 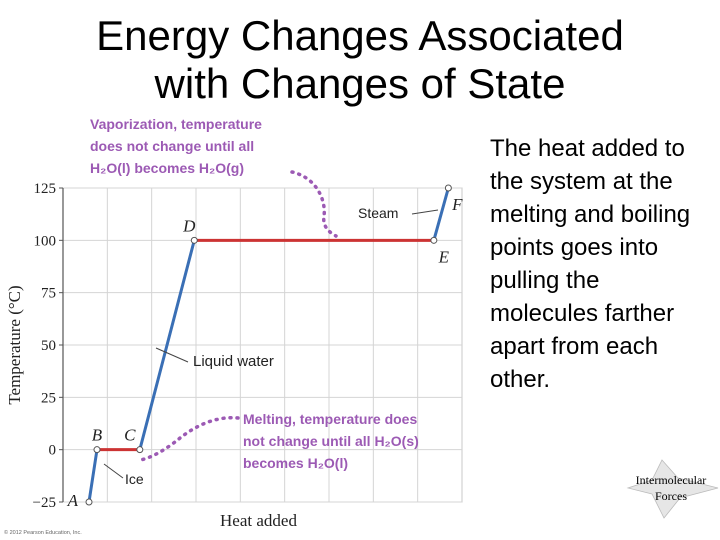 What do you see at coordinates (53, 451) in the screenshot?
I see `y-tick-label: 0` at bounding box center [53, 451].